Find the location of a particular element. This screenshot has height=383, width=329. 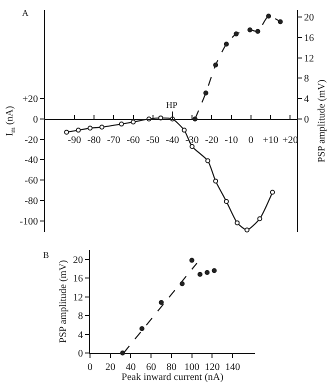

x-tick-label: 120 is located at coordinates (212, 367).